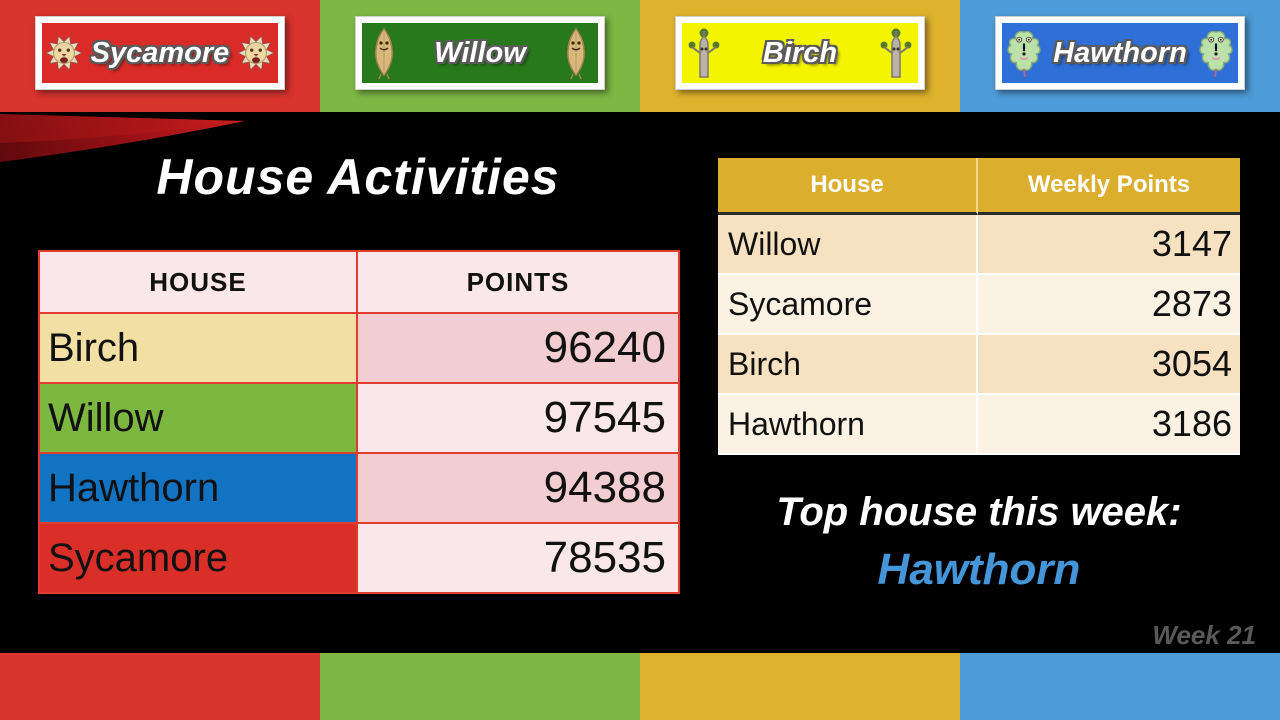 The image size is (1280, 720). What do you see at coordinates (518, 348) in the screenshot?
I see `points-cell-birch: 96240` at bounding box center [518, 348].